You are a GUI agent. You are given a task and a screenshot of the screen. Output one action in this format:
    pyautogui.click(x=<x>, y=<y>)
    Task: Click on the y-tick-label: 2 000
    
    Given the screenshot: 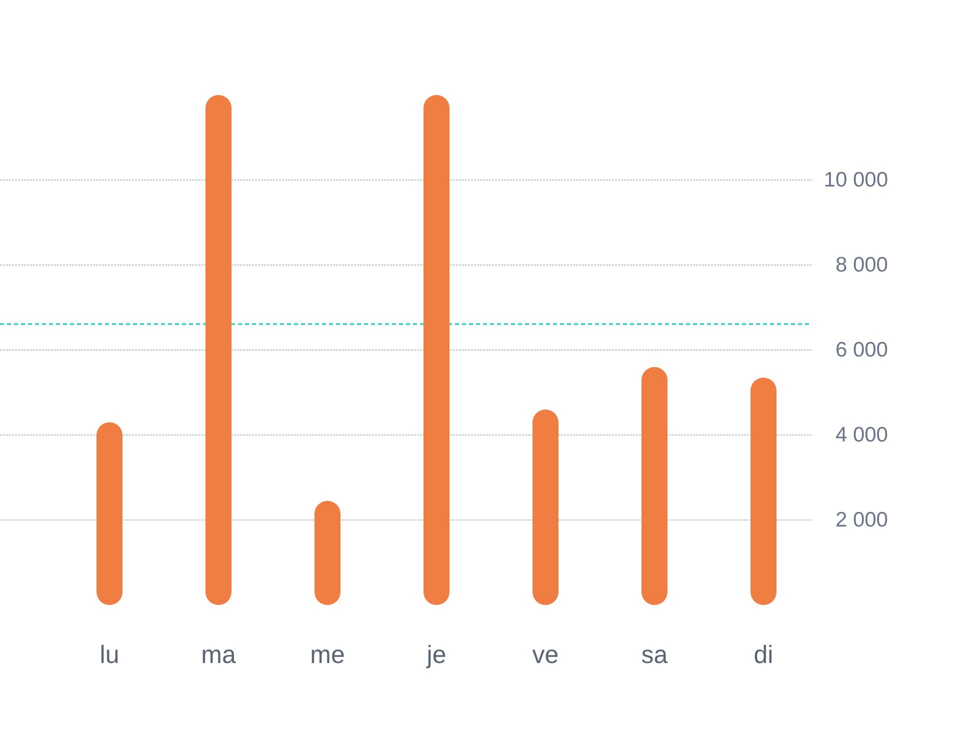 What is the action you would take?
    pyautogui.click(x=861, y=520)
    